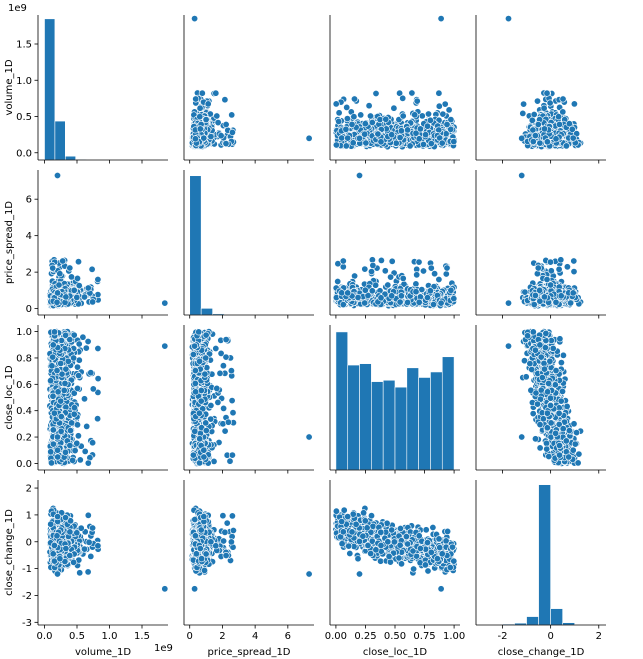 This screenshot has width=643, height=659. I want to click on panel-volume_1D-vs-price_spread_1D, so click(248, 89).